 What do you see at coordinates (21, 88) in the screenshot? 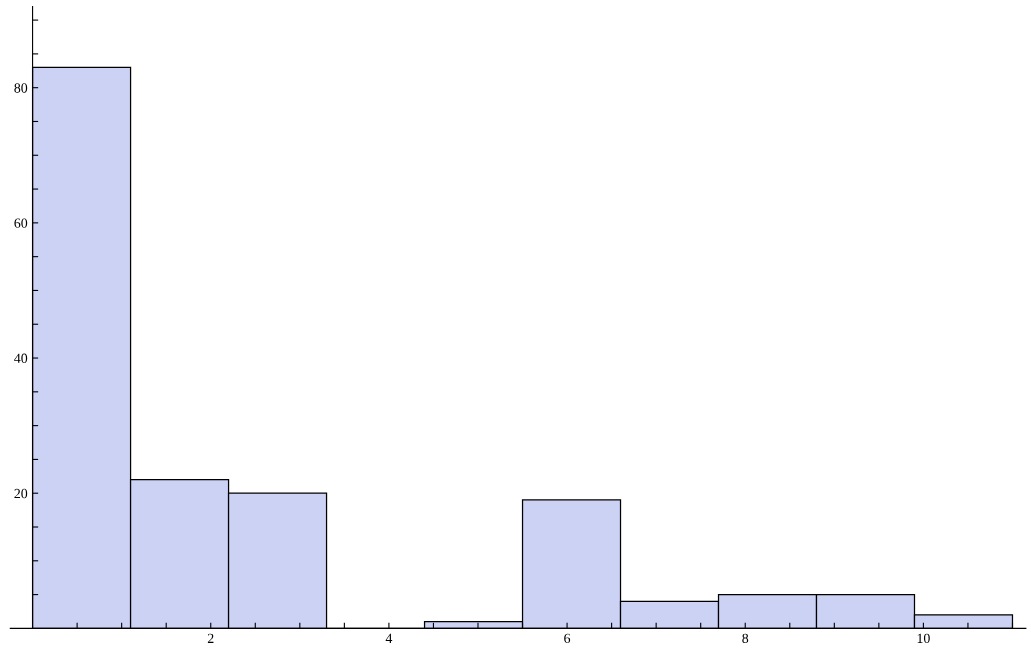
I see `y-tick-label: 80` at bounding box center [21, 88].